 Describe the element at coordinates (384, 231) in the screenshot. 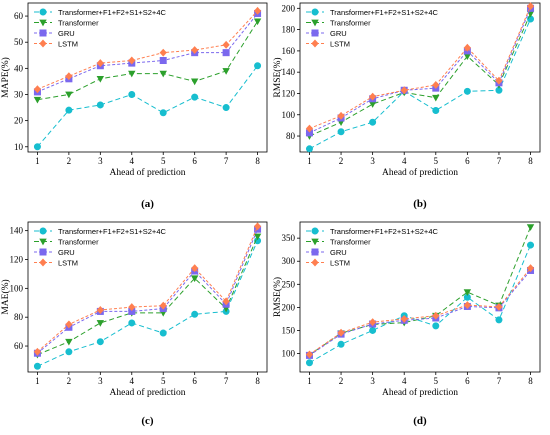

I see `legend-label-d: Transformer+F1+F2+S1+S2+4C` at that location.